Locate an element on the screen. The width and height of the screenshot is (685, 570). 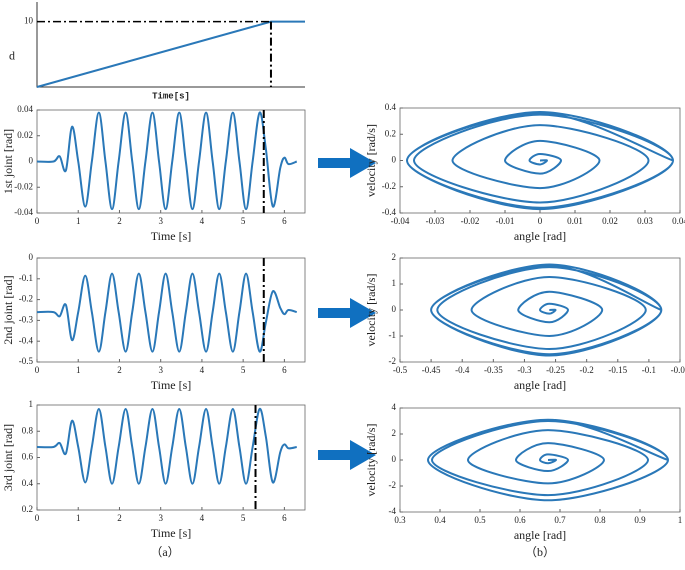
y-tick-label: -0.4 is located at coordinates (389, 212).